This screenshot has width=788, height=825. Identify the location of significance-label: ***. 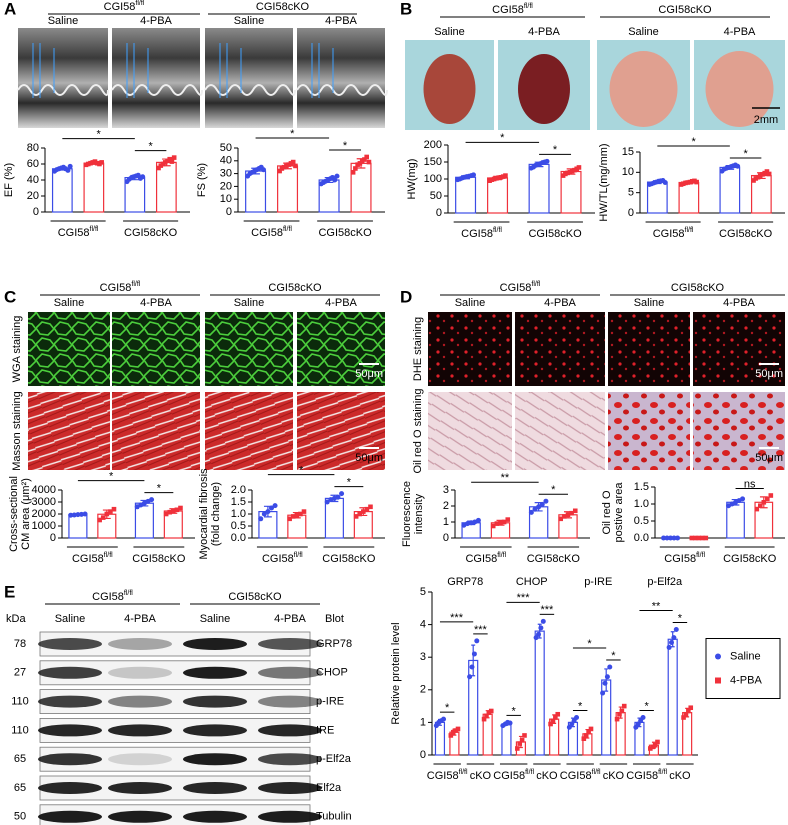
(457, 618).